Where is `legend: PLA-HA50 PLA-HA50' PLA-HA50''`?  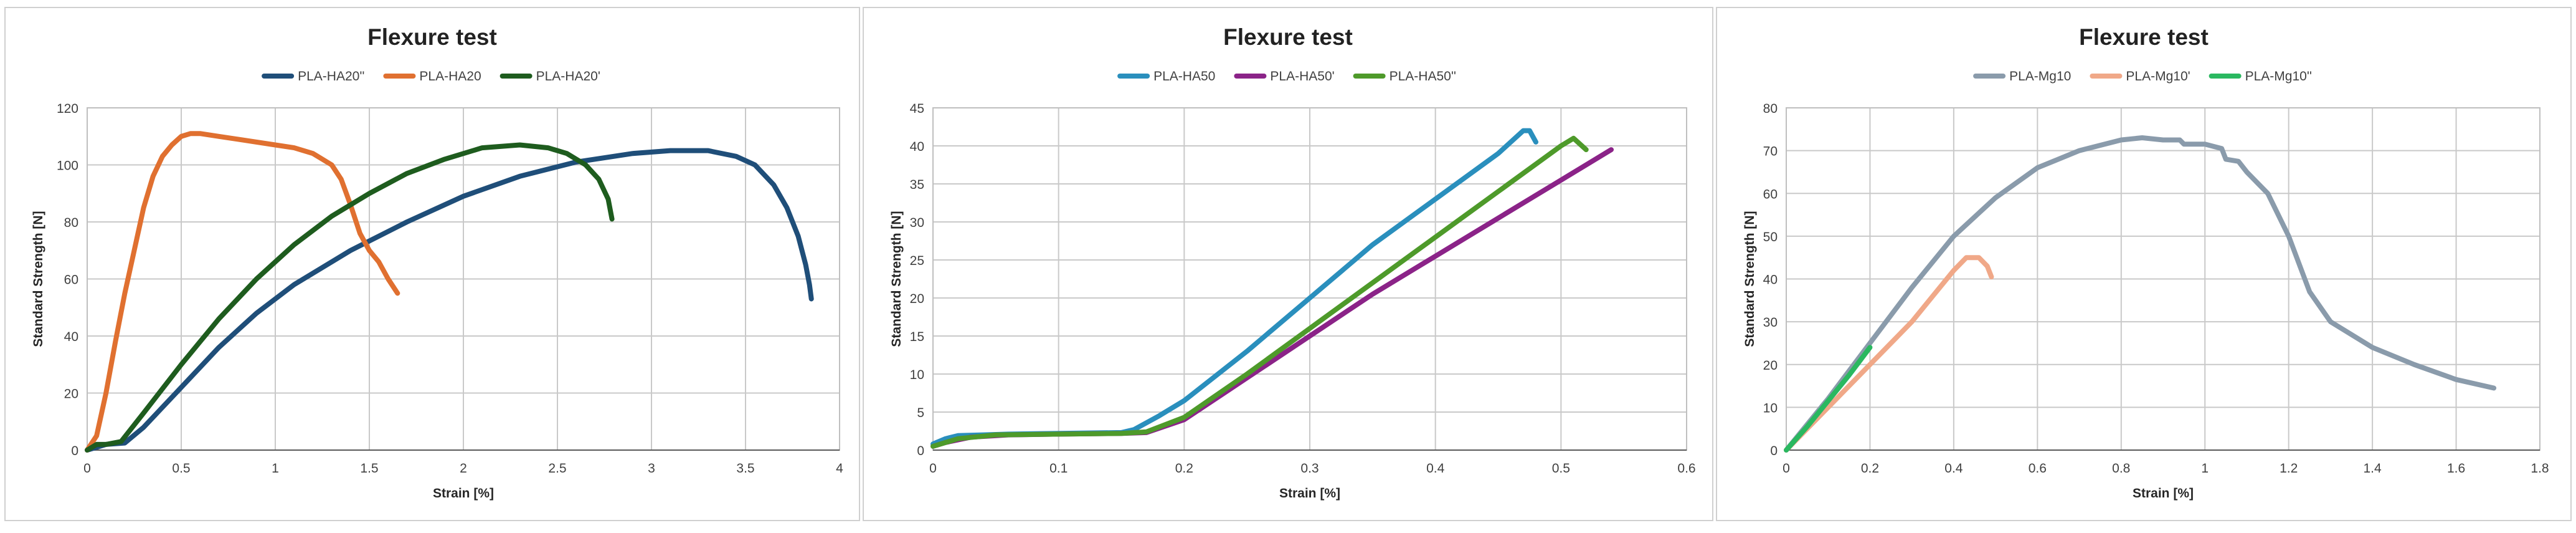 legend: PLA-HA50 PLA-HA50' PLA-HA50'' is located at coordinates (1287, 76).